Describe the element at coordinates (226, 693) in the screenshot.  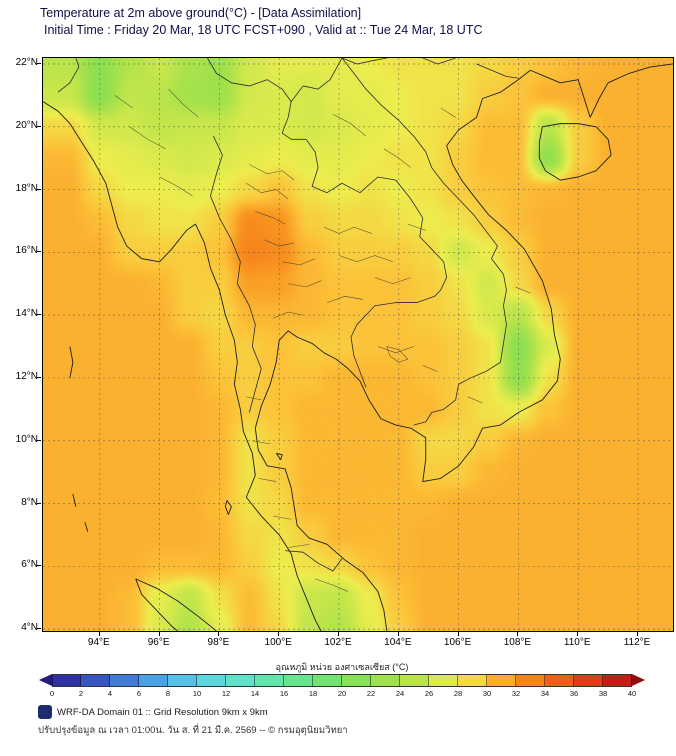
I see `colorbar-tick-label: 12` at that location.